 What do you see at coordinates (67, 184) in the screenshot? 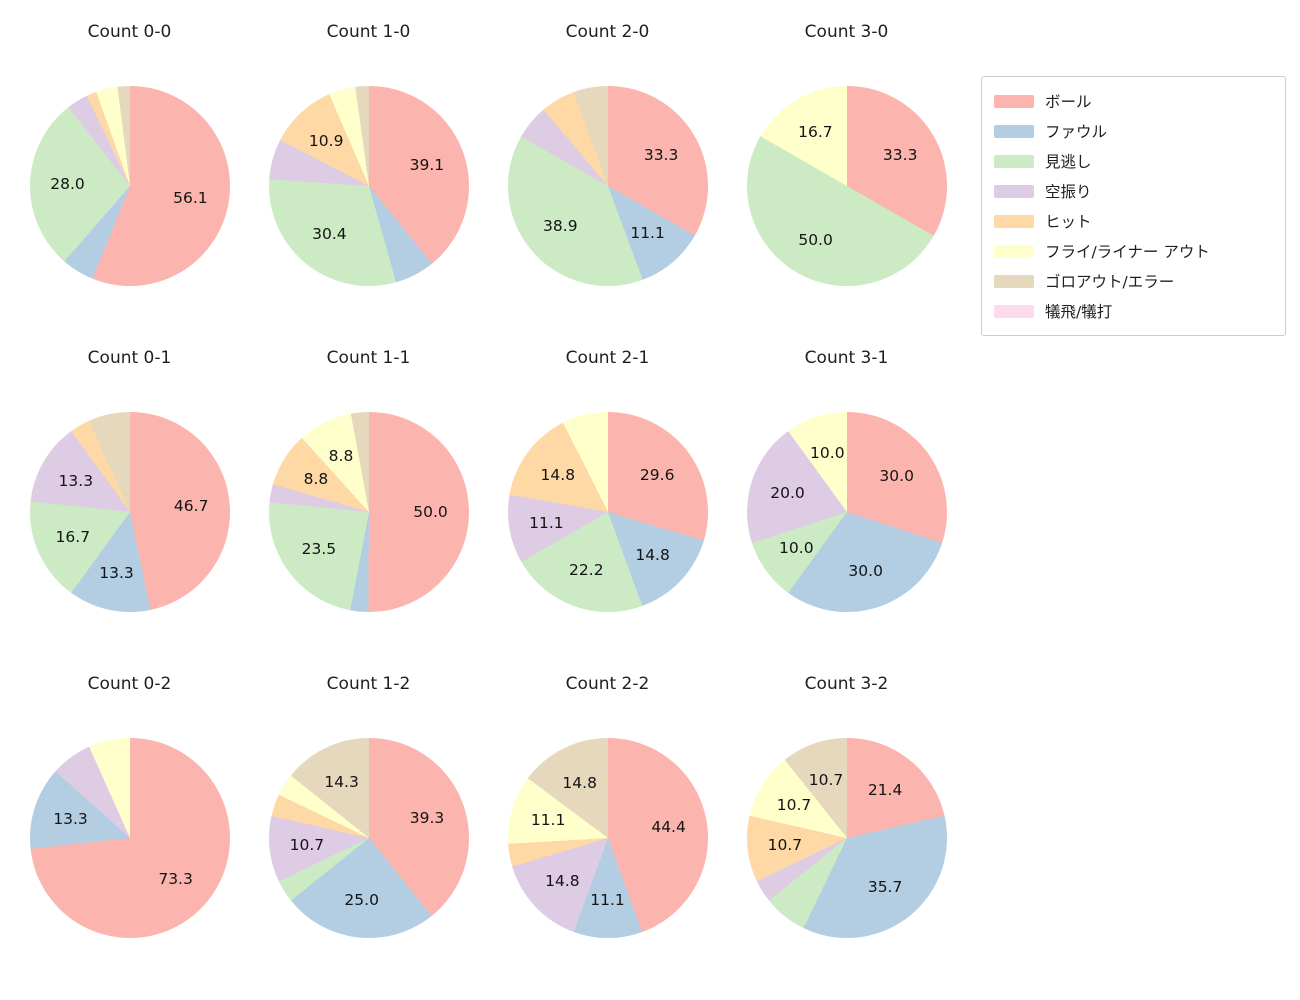
I see `pie-slice-label: 28.0` at bounding box center [67, 184].